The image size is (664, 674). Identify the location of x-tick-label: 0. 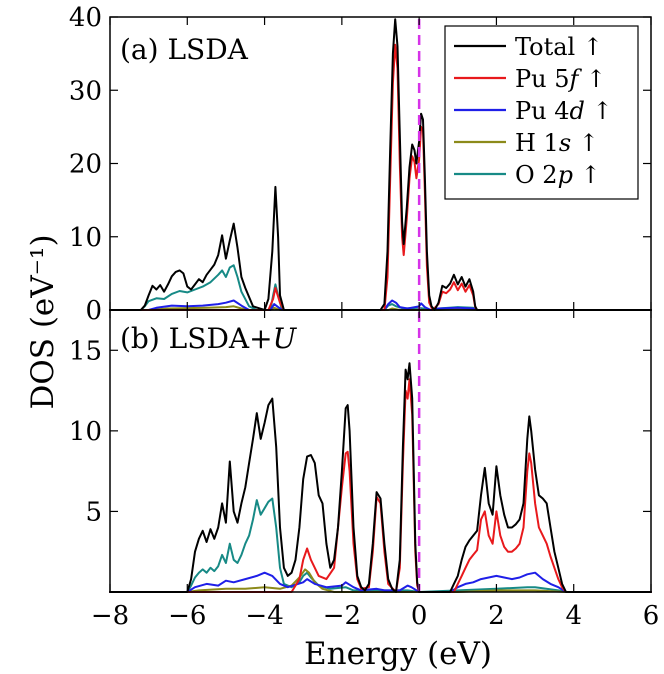
(419, 616).